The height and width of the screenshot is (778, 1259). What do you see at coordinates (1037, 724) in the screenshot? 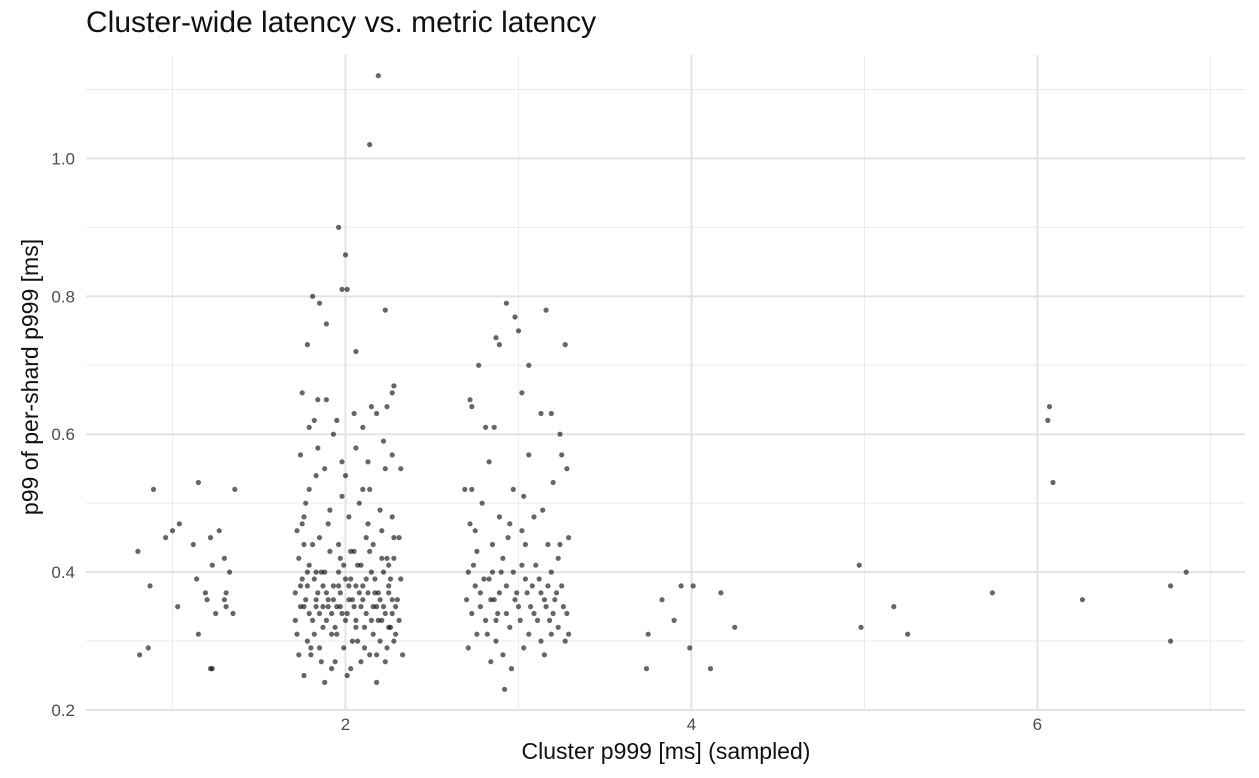
I see `x-tick-label: 6` at bounding box center [1037, 724].